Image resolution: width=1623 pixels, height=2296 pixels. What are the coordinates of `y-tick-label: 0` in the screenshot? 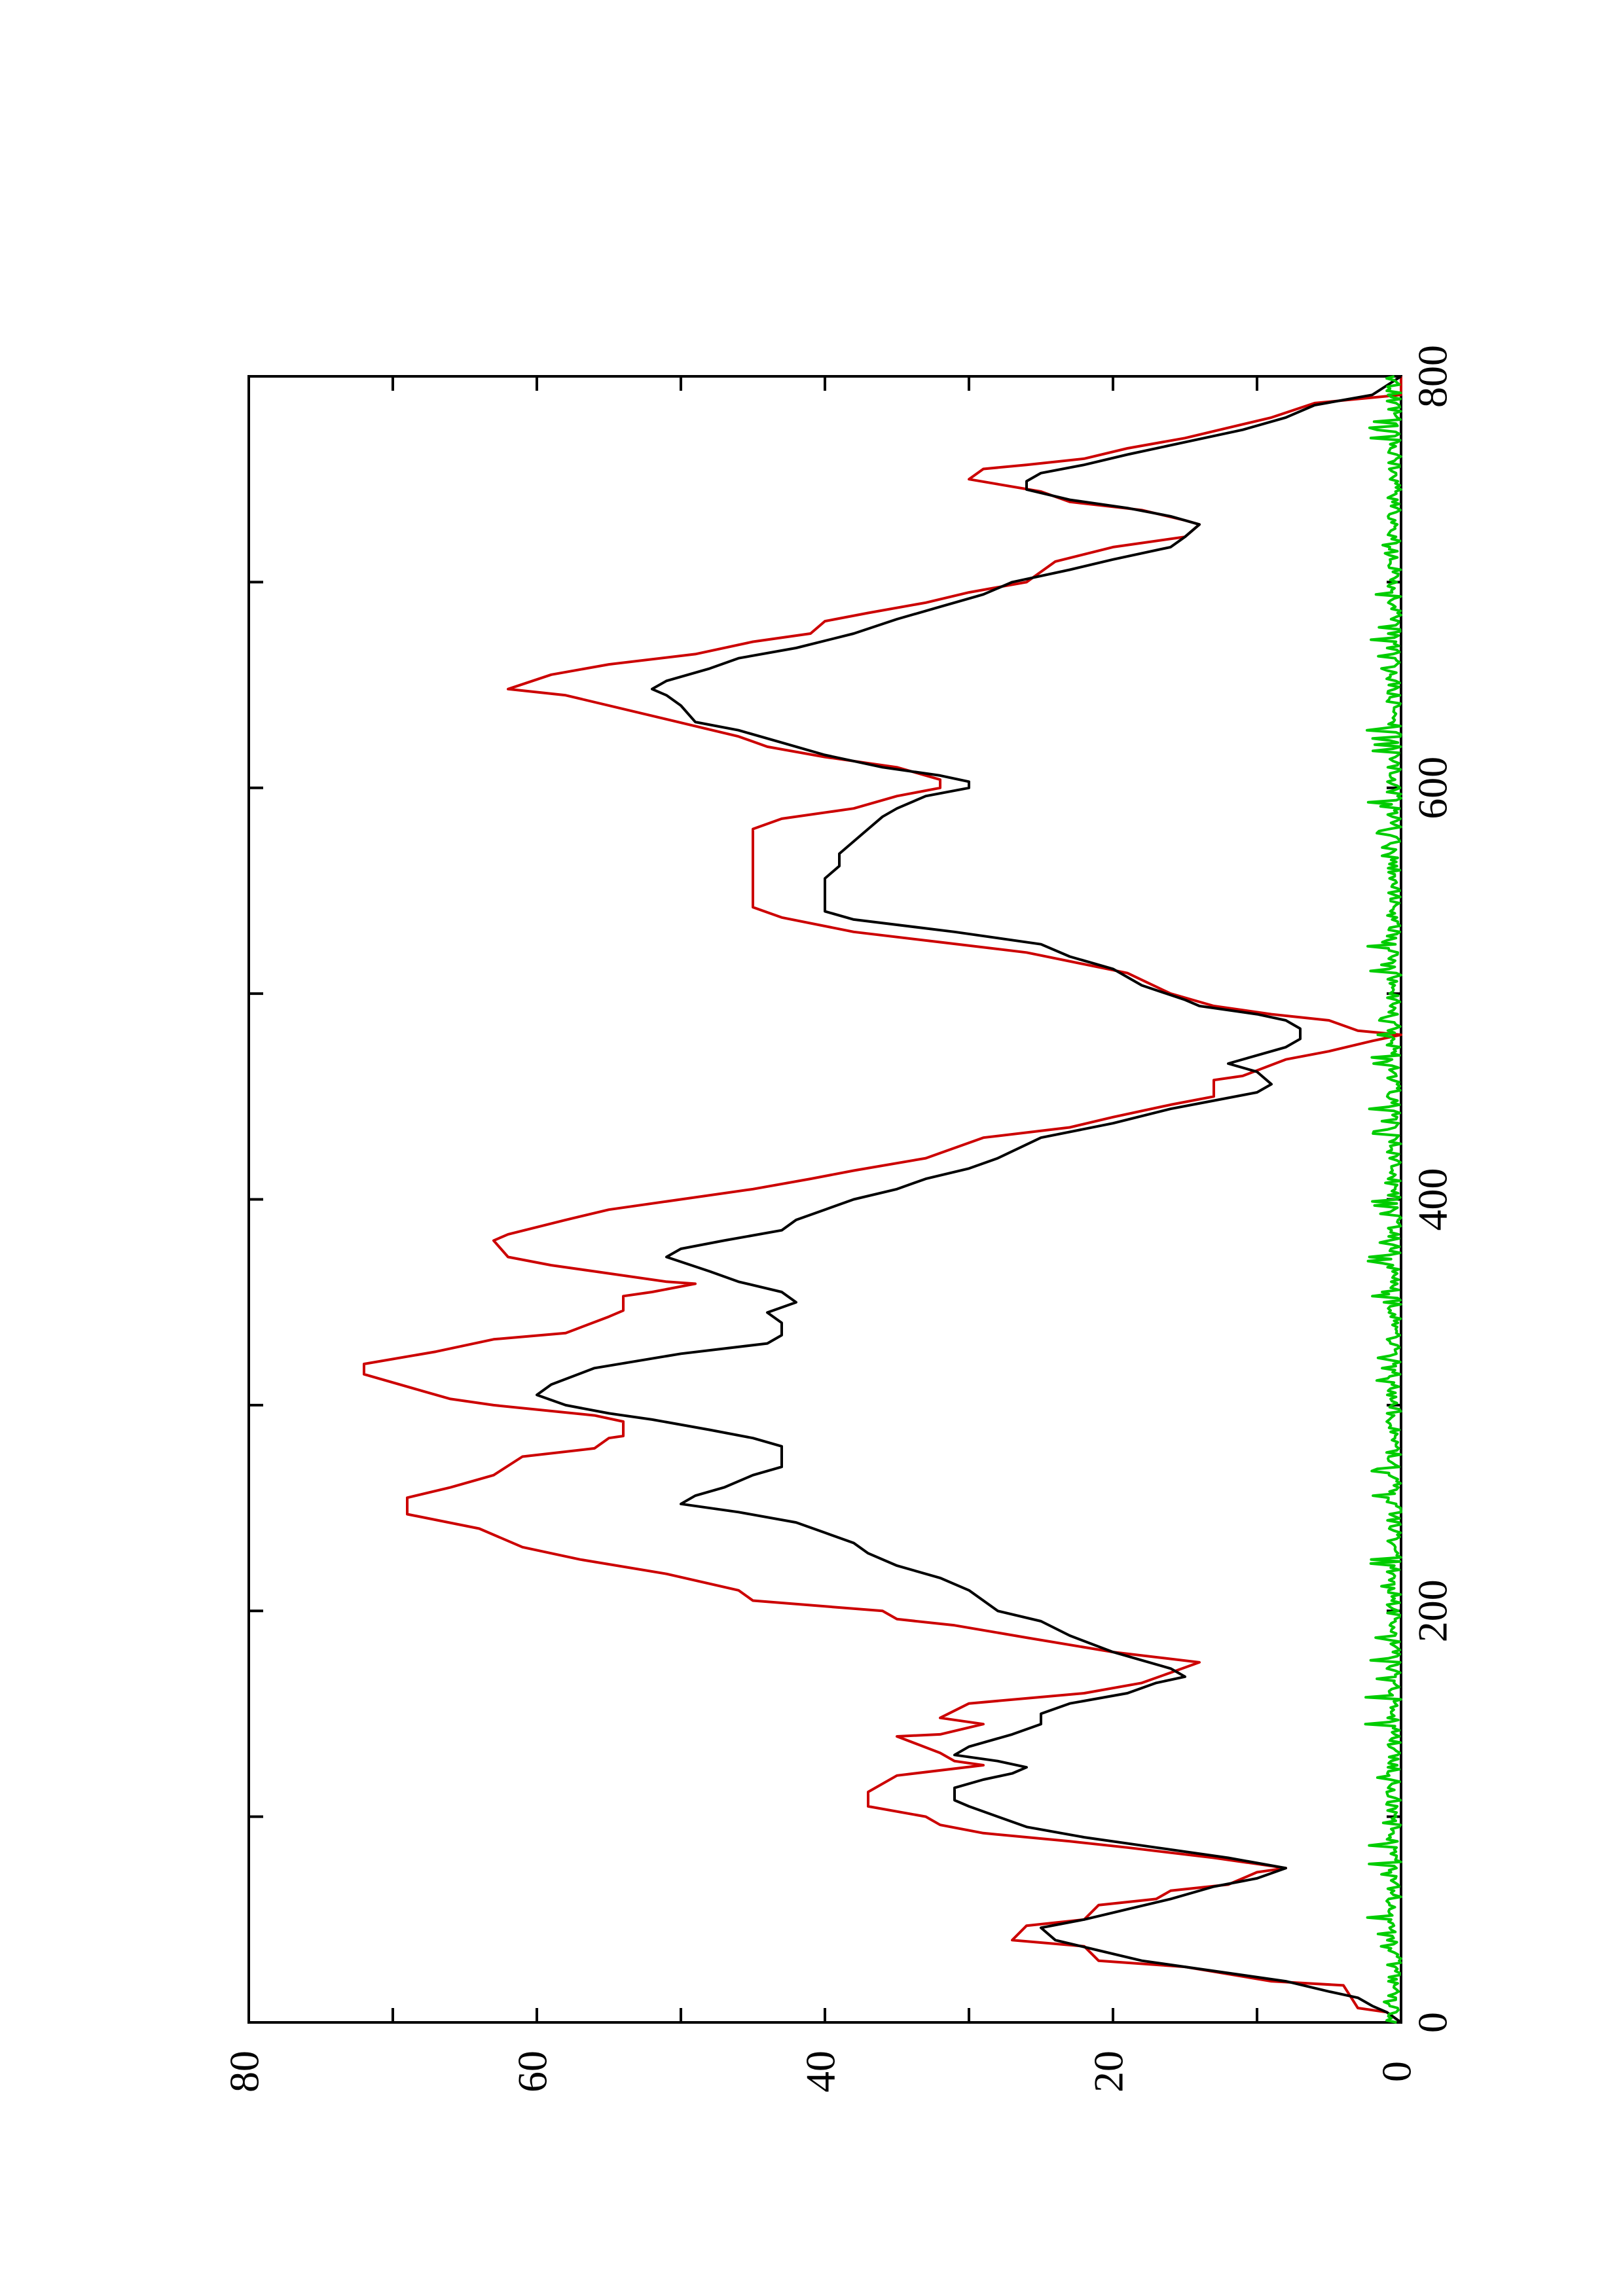 It's located at (1397, 2071).